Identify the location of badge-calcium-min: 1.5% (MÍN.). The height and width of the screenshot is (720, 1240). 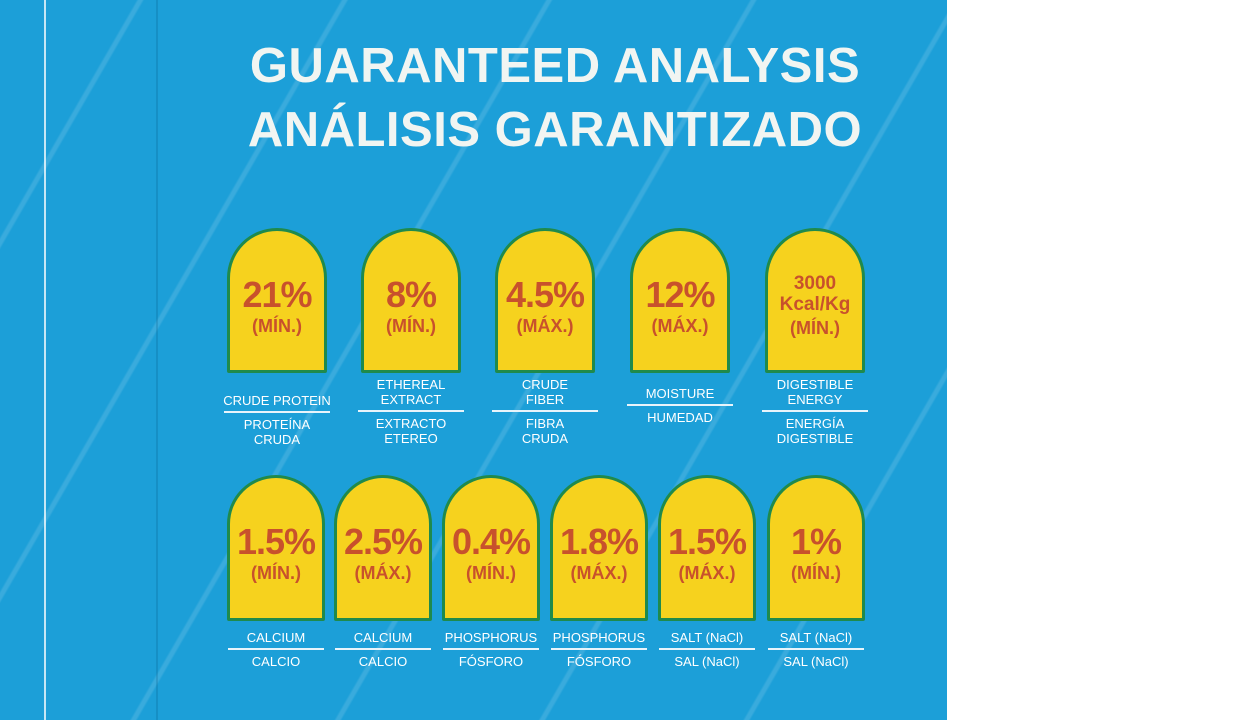
(276, 548).